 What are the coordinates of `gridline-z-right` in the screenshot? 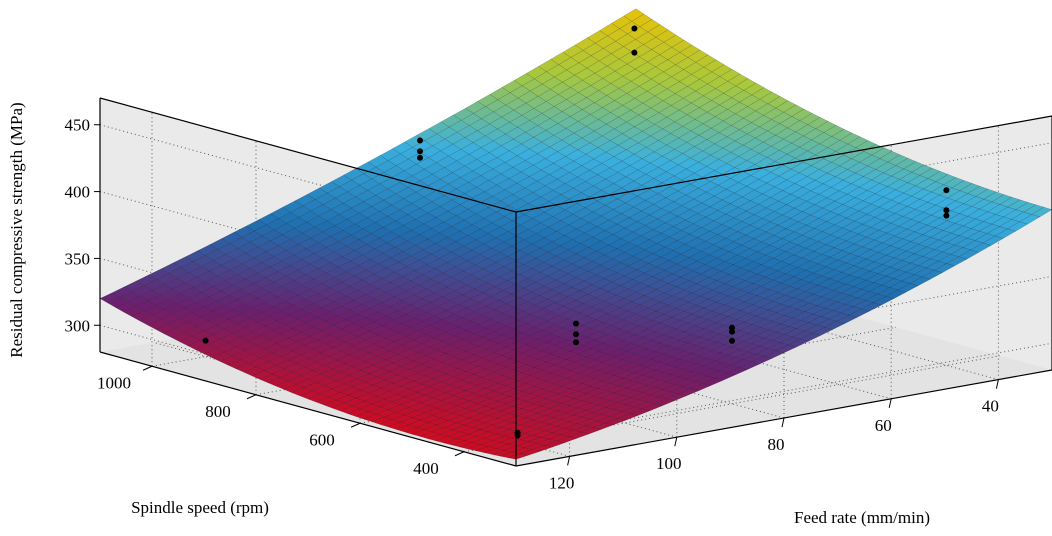 It's located at (783, 391).